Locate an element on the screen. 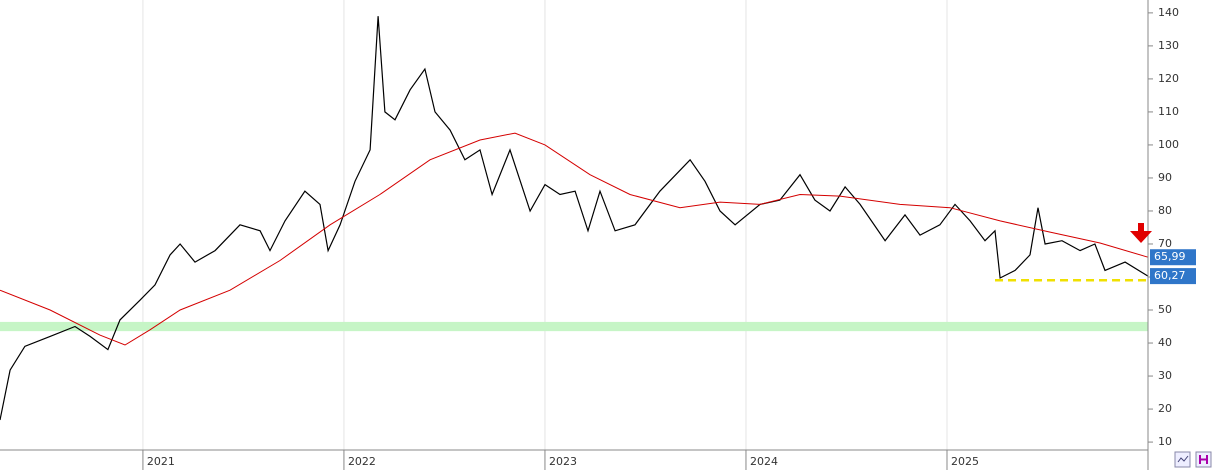 This screenshot has width=1217, height=470. y-tick-label: 130 is located at coordinates (1168, 45).